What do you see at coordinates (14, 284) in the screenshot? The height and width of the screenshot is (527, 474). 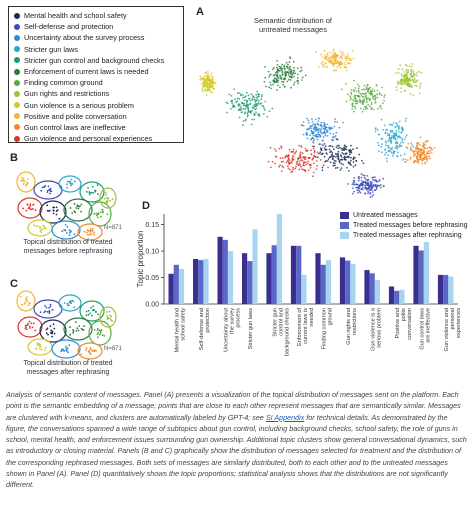 I see `panel-c-letter: C` at bounding box center [14, 284].